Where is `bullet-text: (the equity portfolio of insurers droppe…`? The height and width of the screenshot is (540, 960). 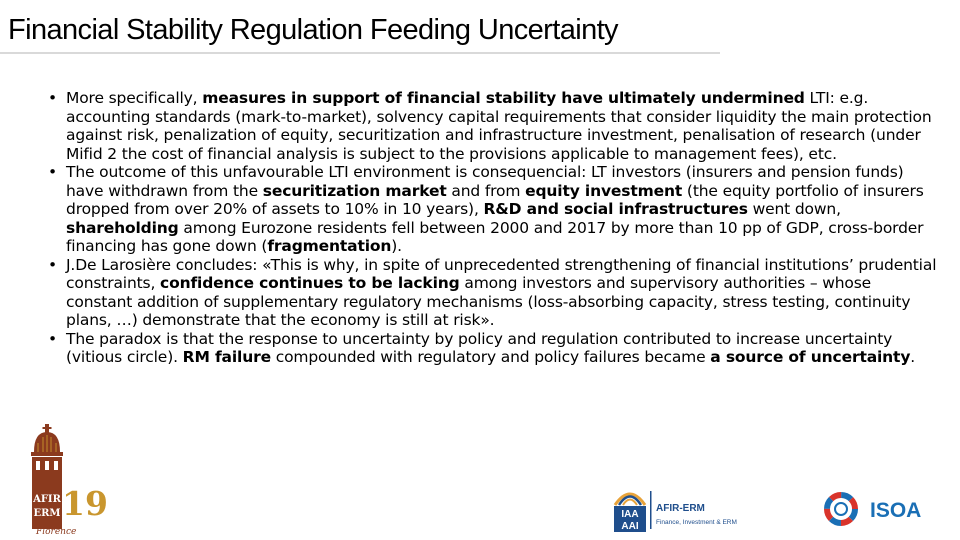 bullet-text: (the equity portfolio of insurers droppe… is located at coordinates (495, 200).